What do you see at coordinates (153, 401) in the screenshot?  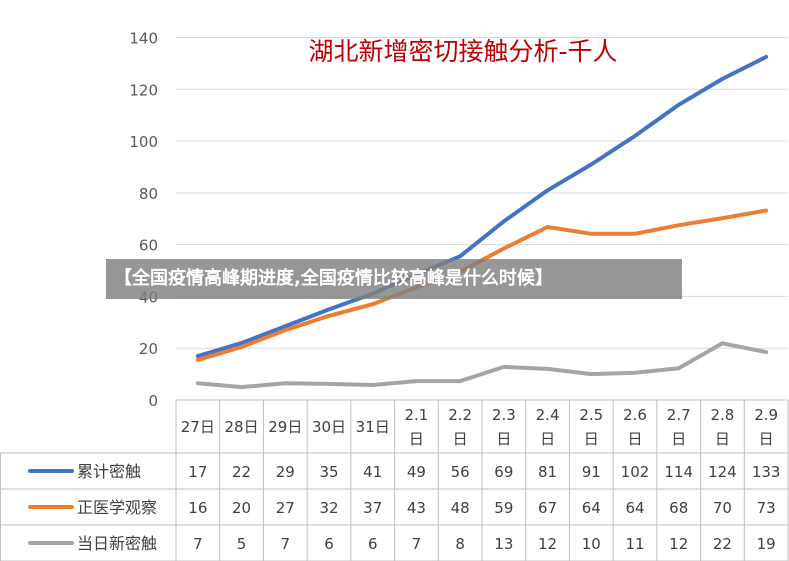 I see `y-tick-label: 0` at bounding box center [153, 401].